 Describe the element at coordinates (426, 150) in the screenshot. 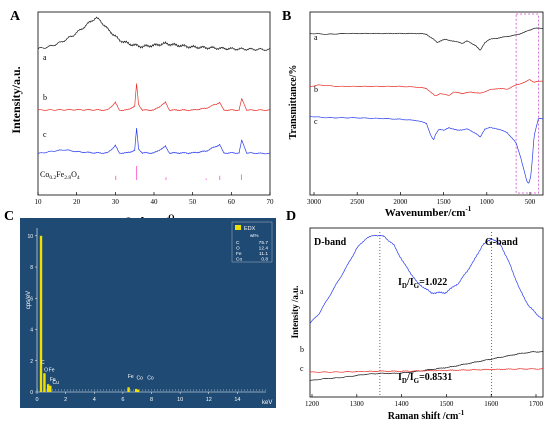

I see `ftir-trace-c` at that location.